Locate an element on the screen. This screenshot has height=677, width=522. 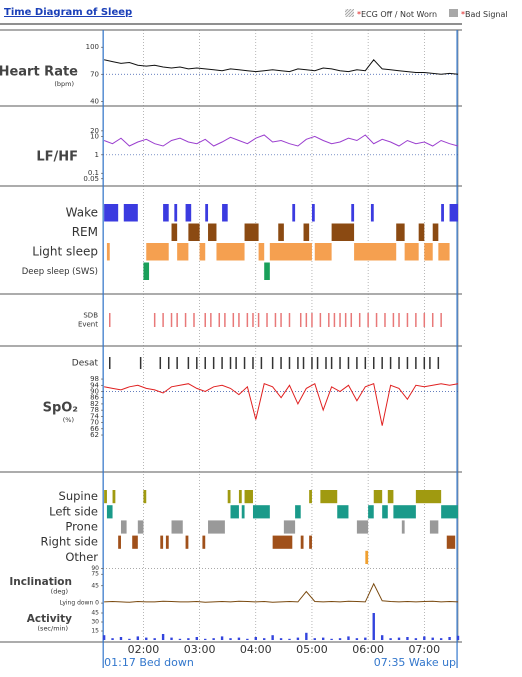
y-tick-label: 86 is located at coordinates (94, 398).